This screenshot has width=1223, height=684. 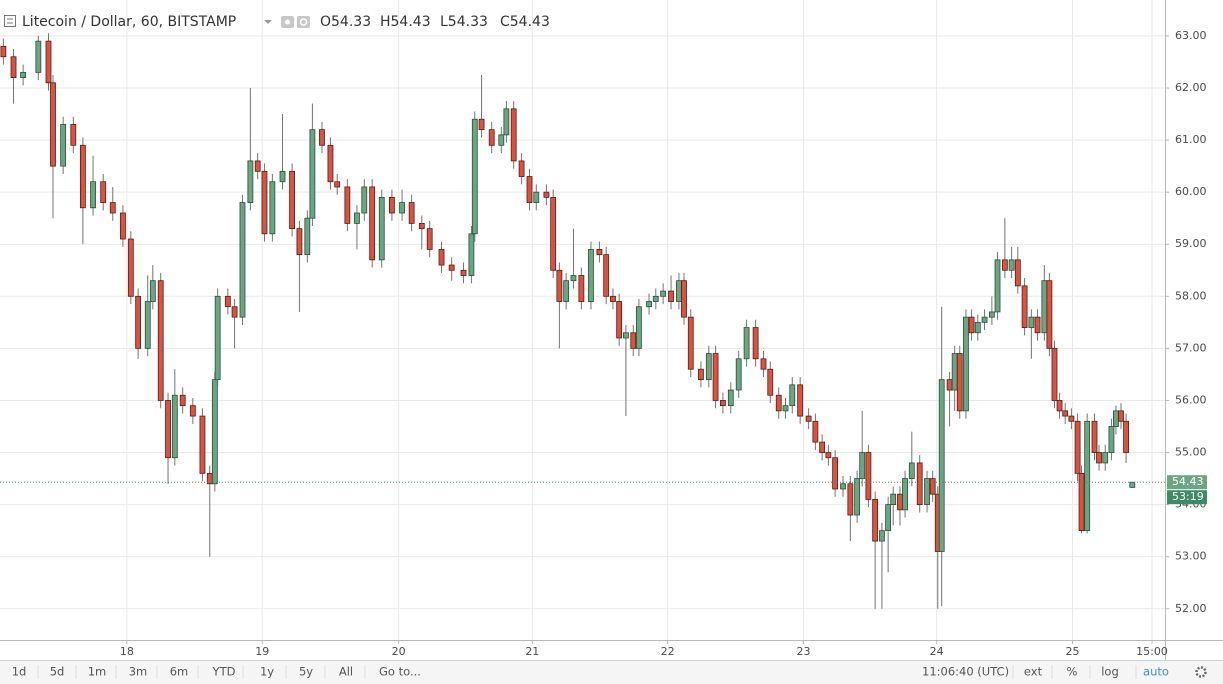 What do you see at coordinates (127, 651) in the screenshot?
I see `x-tick-label: 18` at bounding box center [127, 651].